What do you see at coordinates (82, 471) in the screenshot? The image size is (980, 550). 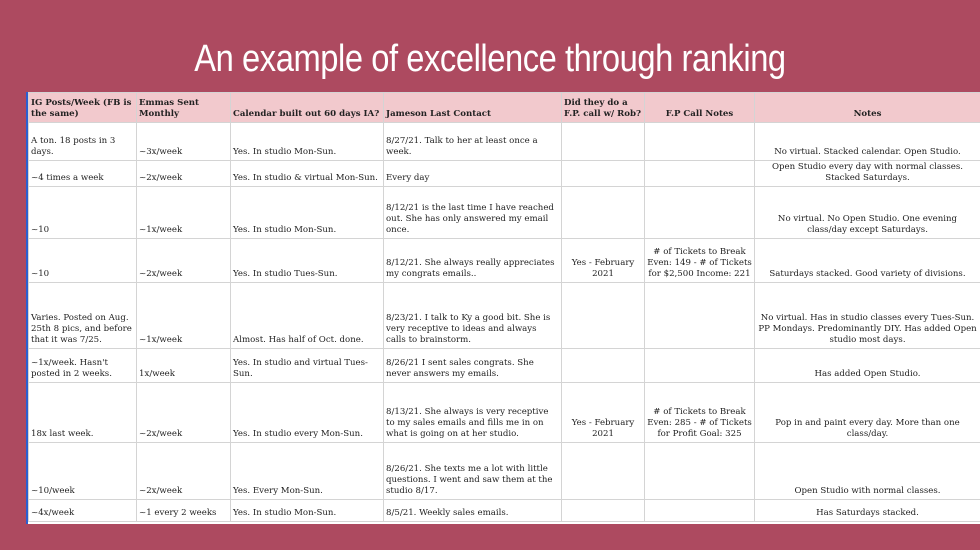 I see `table-cell: ~10/week` at bounding box center [82, 471].